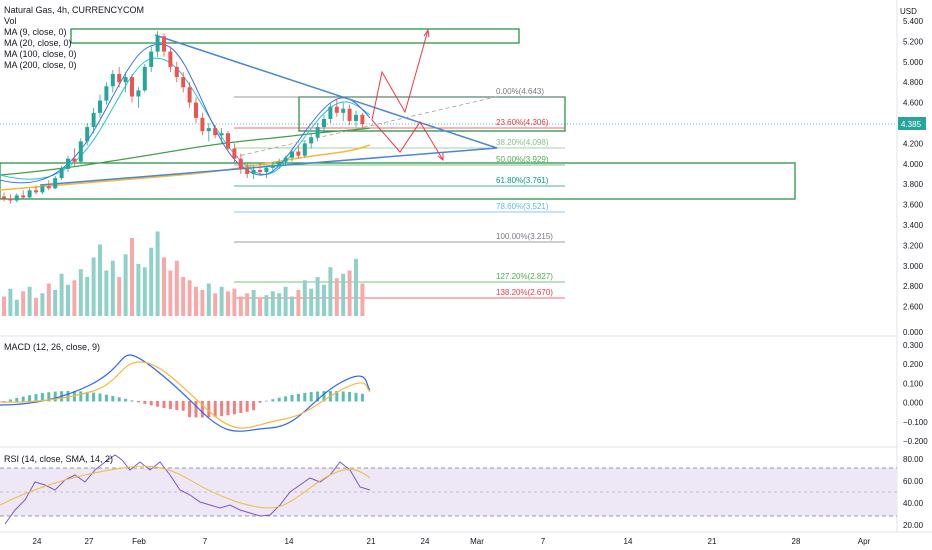 The image size is (932, 550). Describe the element at coordinates (40, 65) in the screenshot. I see `indicator-ma200: MA (200, close, 0)` at that location.